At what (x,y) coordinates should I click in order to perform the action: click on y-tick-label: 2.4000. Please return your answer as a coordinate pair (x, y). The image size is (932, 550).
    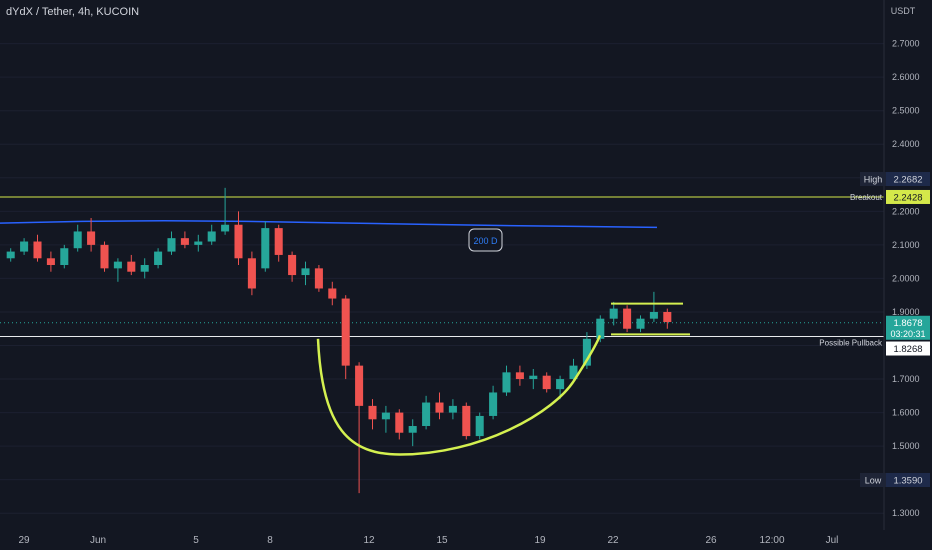
    Looking at the image, I should click on (906, 144).